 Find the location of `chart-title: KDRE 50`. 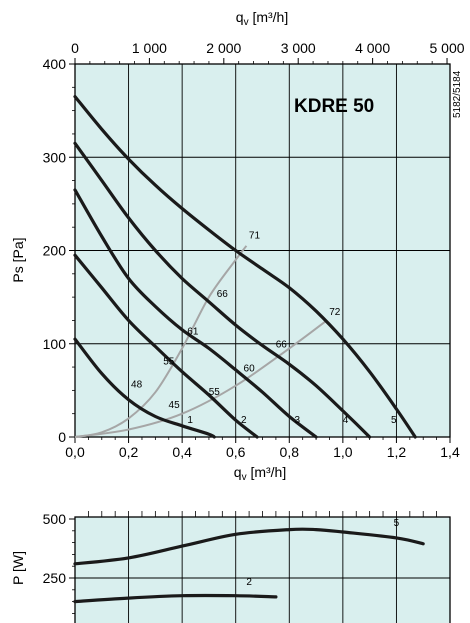

chart-title: KDRE 50 is located at coordinates (334, 106).